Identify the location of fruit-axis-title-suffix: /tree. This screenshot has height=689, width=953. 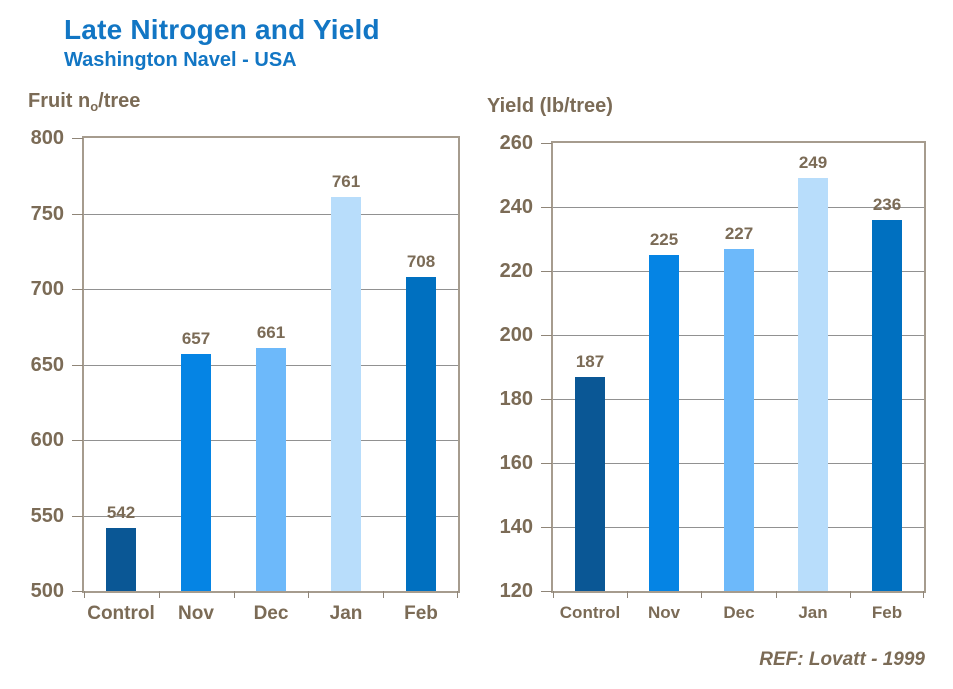
(119, 101).